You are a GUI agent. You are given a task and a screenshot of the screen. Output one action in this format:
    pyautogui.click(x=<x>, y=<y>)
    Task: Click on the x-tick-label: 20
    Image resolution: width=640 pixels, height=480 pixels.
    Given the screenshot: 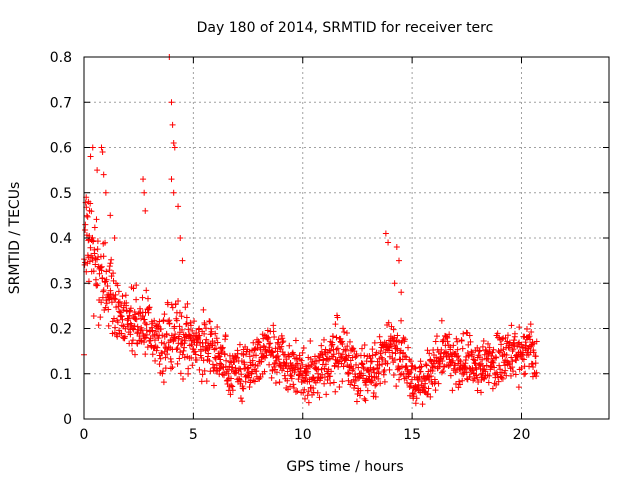 What is the action you would take?
    pyautogui.click(x=522, y=435)
    